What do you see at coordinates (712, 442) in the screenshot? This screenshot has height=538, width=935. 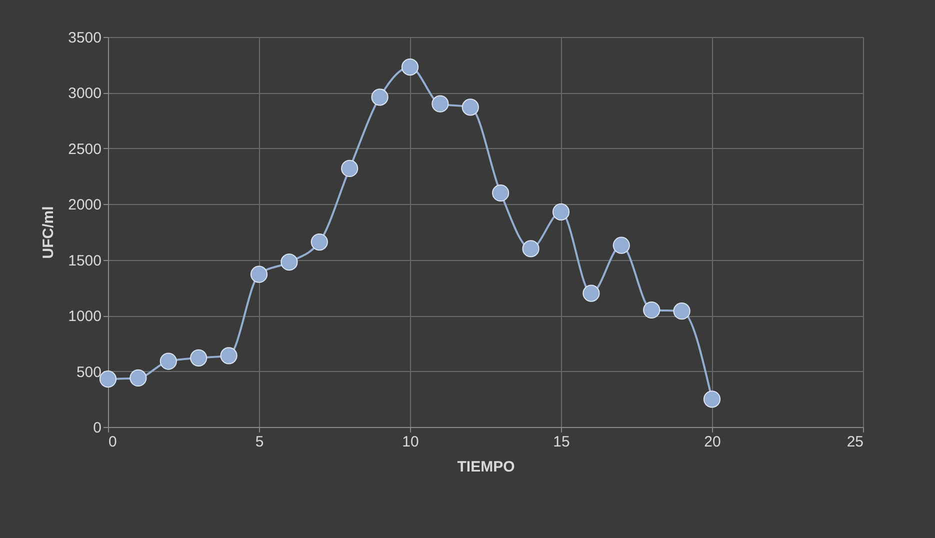 I see `x-tick-label: 20` at bounding box center [712, 442].